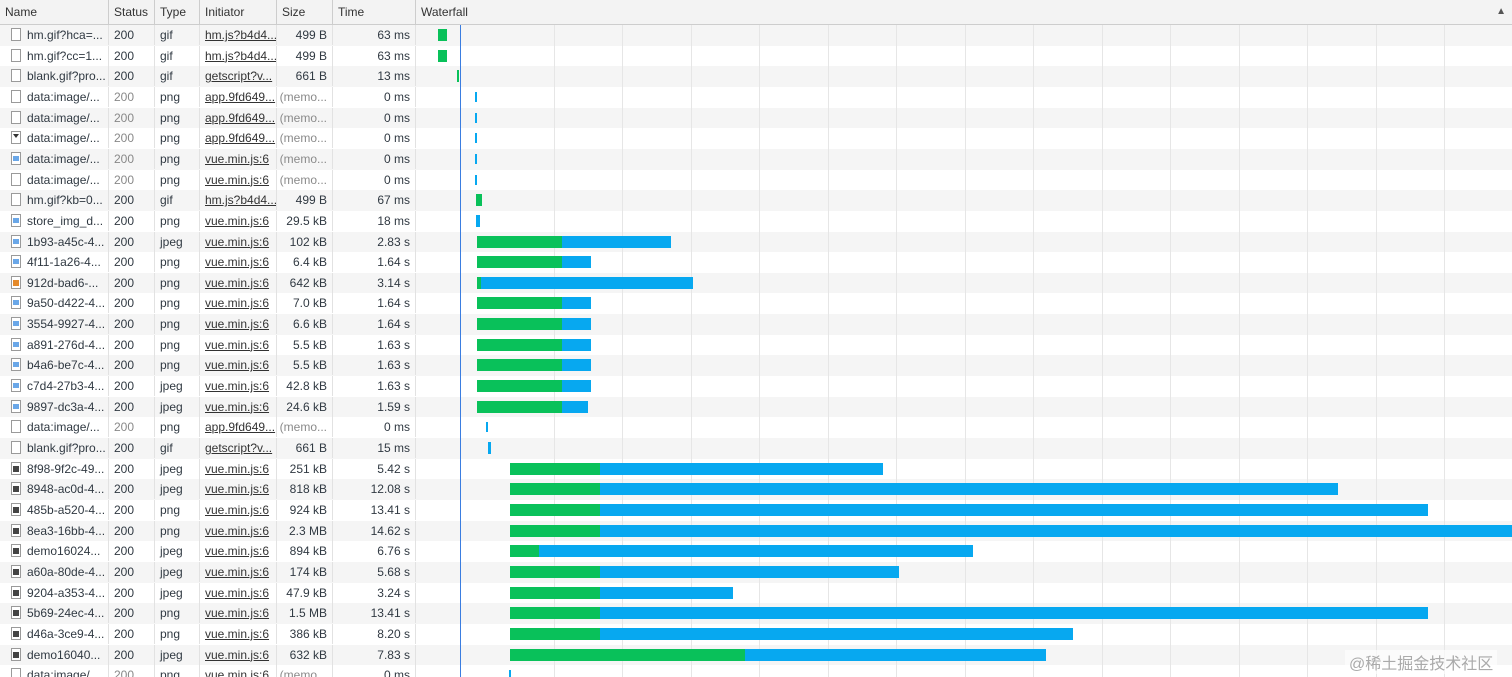 The image size is (1512, 677). I want to click on sort-ascending-icon: ▲, so click(1501, 11).